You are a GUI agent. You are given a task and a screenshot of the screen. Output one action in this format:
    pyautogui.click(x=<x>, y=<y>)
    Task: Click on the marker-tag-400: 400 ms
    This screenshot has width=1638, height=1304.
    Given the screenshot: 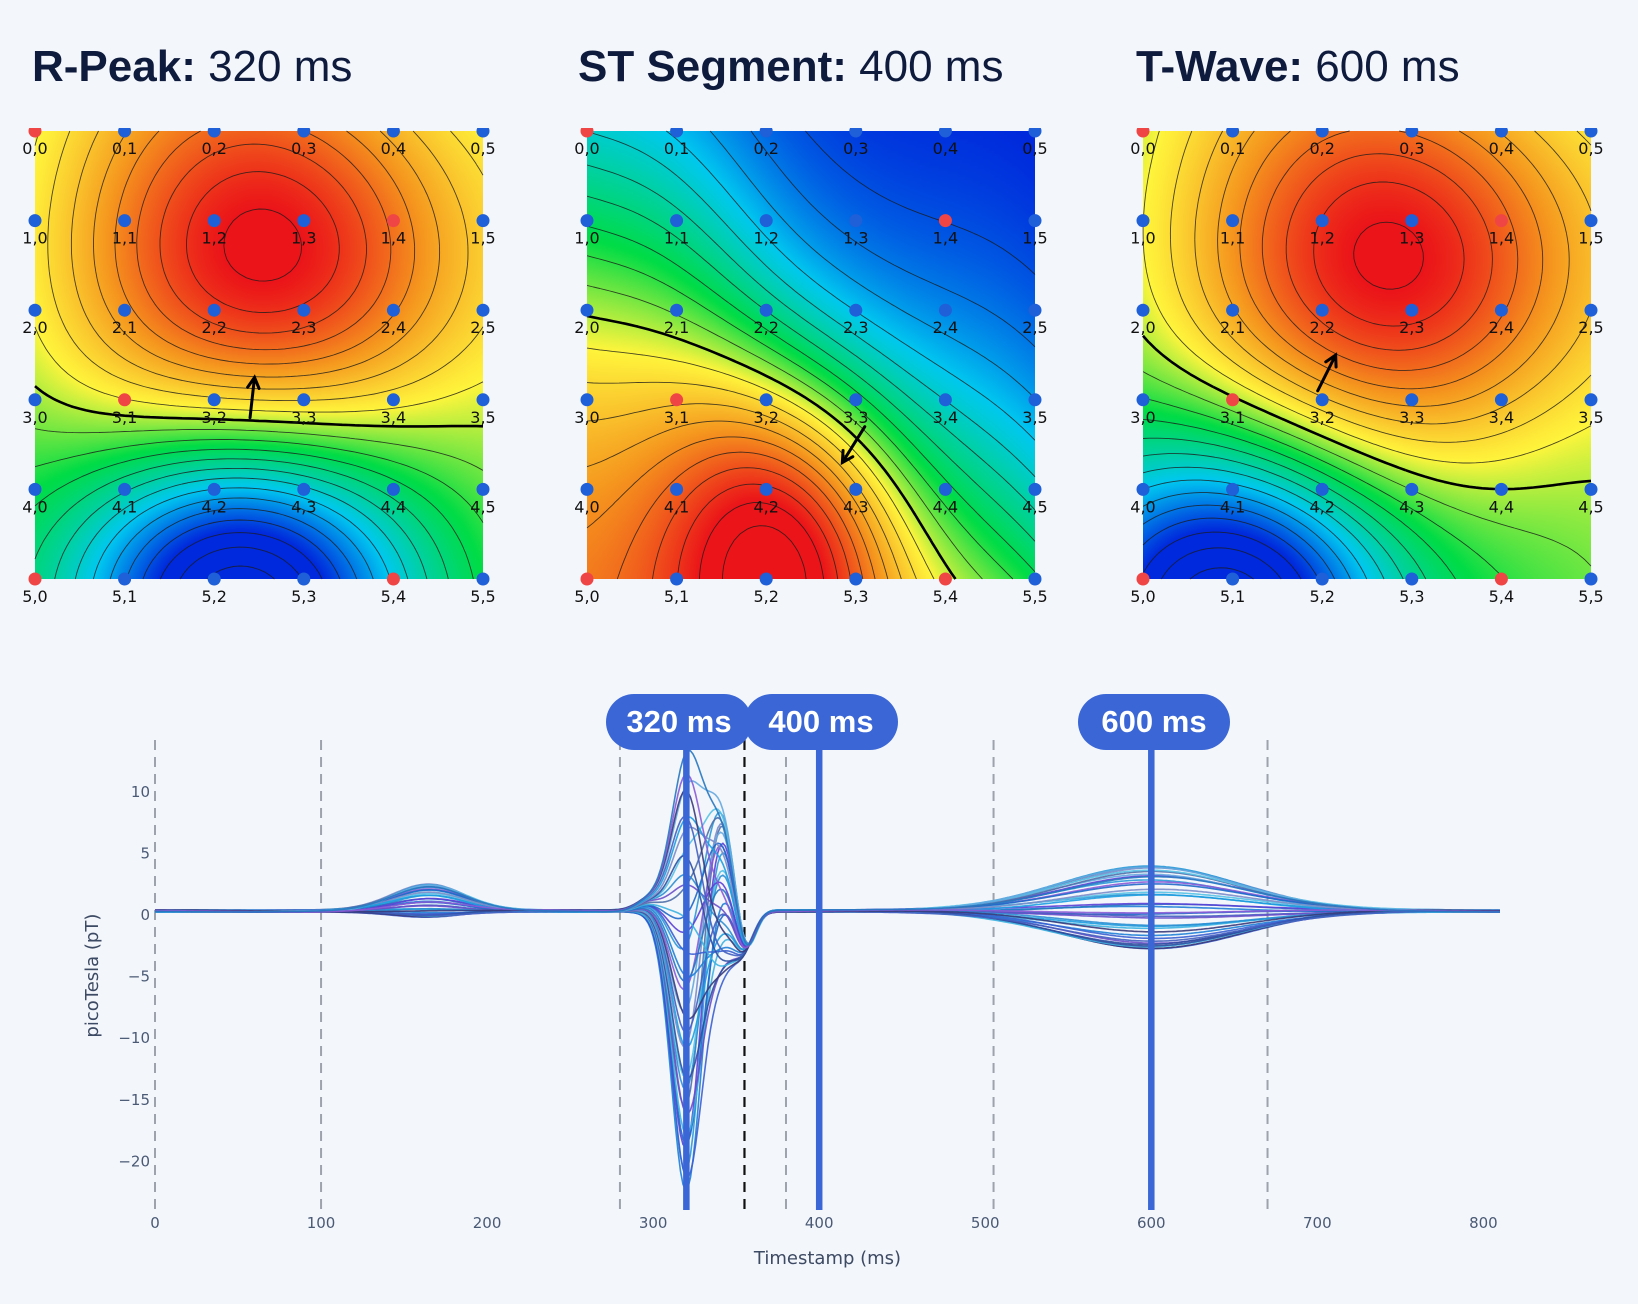 What is the action you would take?
    pyautogui.click(x=821, y=722)
    